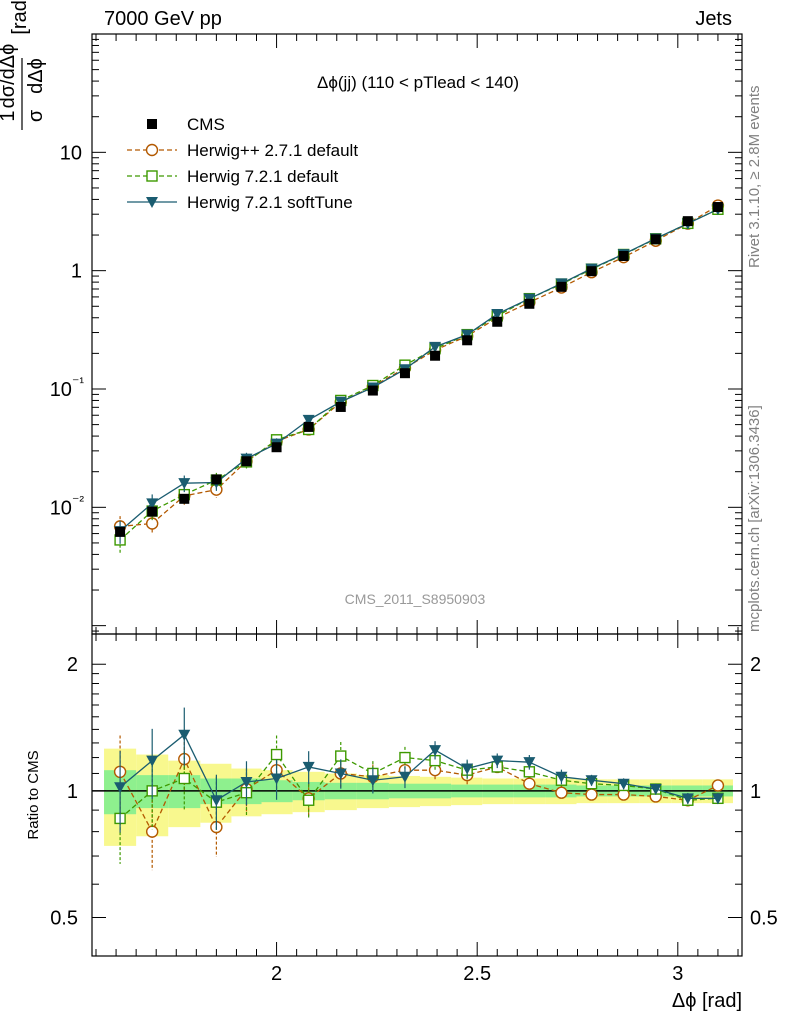  What do you see at coordinates (152, 176) in the screenshot?
I see `legend-marker-herwig-7-2-1-default` at bounding box center [152, 176].